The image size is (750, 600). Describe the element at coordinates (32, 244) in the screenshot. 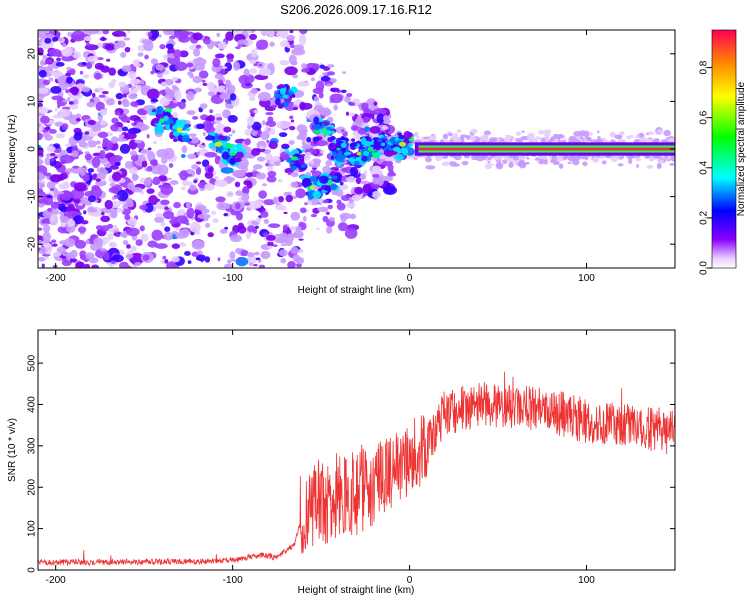

I see `spectrogram-y-tick-label: -20` at that location.